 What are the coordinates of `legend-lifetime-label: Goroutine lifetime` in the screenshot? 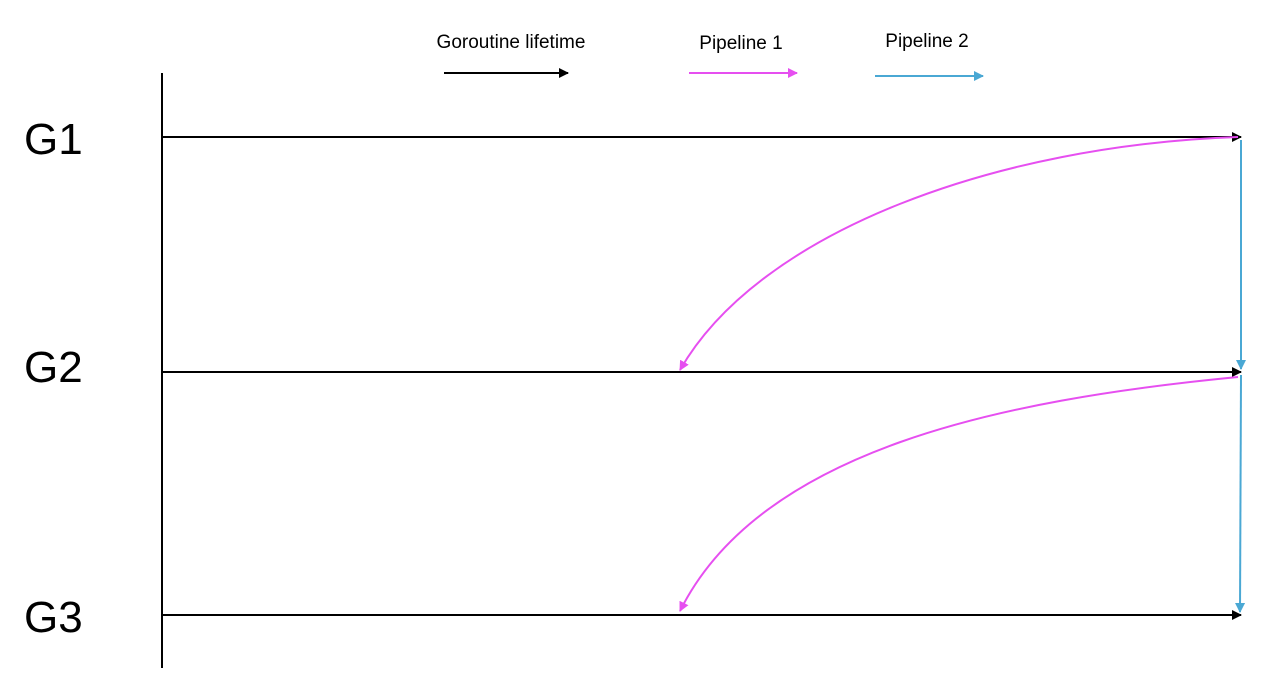 It's located at (511, 42).